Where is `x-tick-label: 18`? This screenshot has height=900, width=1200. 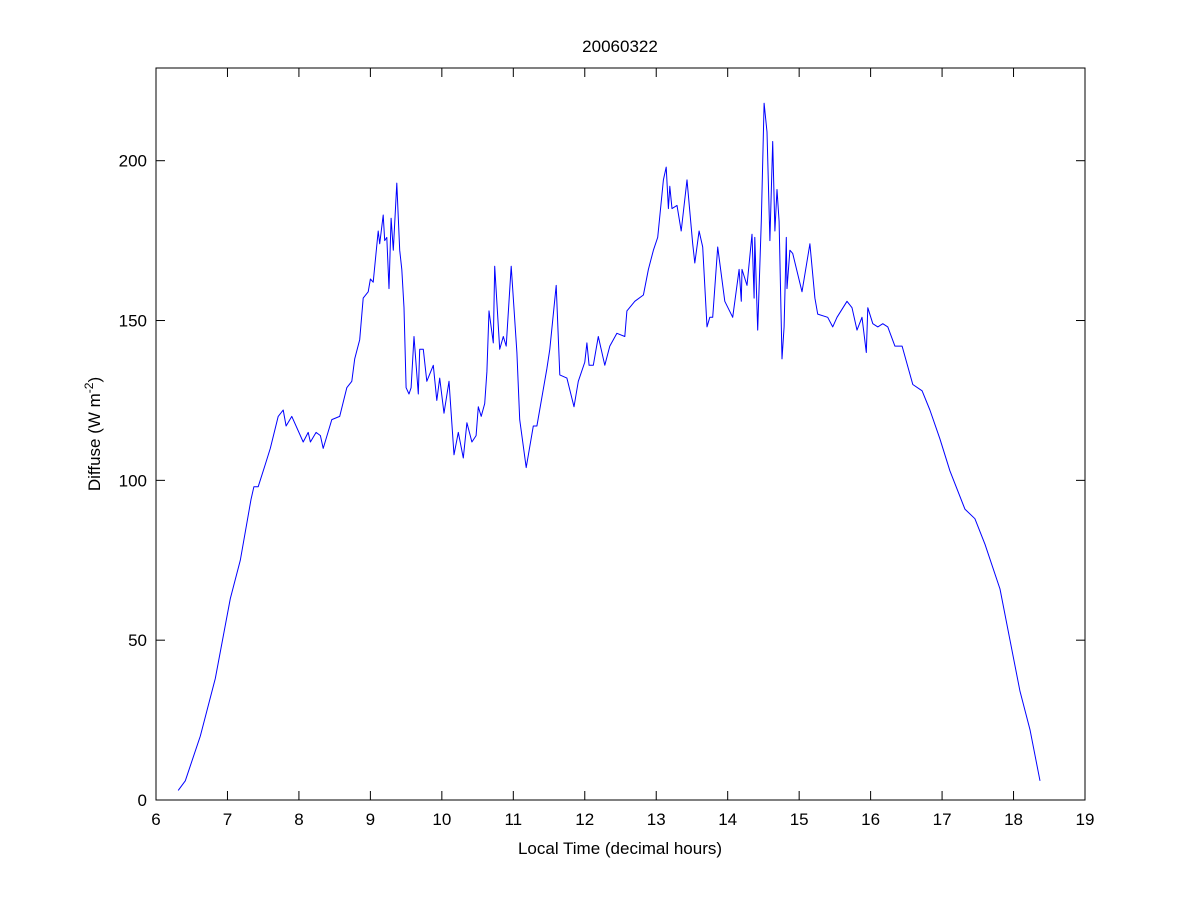
x-tick-label: 18 is located at coordinates (1013, 819).